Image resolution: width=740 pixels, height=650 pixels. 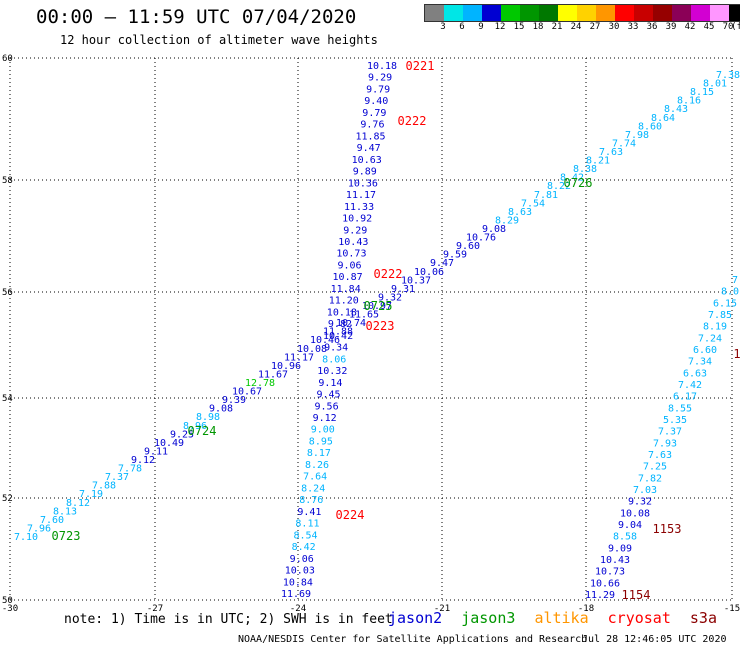 I want to click on wave-height-value: 8.95, so click(x=321, y=441).